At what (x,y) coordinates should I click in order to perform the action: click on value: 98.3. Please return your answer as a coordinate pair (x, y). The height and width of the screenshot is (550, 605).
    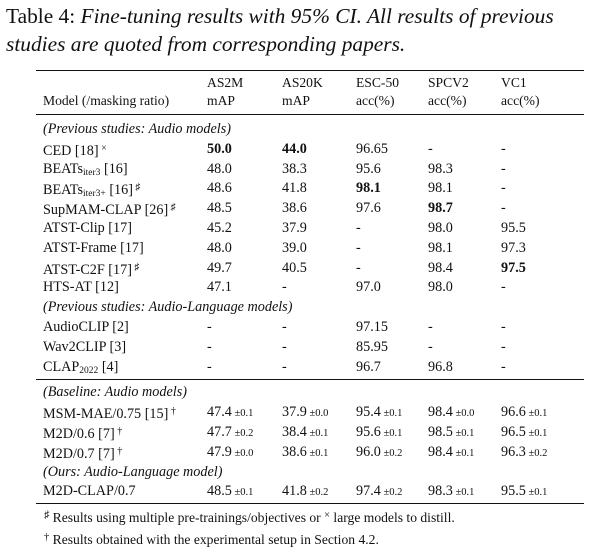
    Looking at the image, I should click on (440, 491).